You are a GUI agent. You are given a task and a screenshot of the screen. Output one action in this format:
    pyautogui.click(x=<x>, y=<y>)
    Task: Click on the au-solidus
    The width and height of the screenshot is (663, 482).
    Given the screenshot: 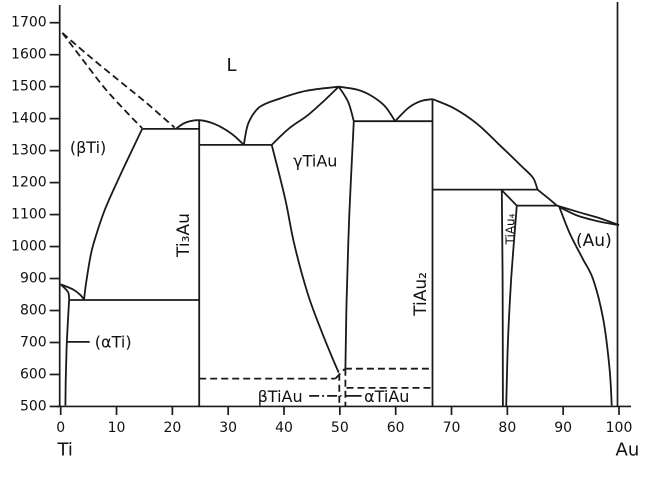 What is the action you would take?
    pyautogui.click(x=588, y=215)
    